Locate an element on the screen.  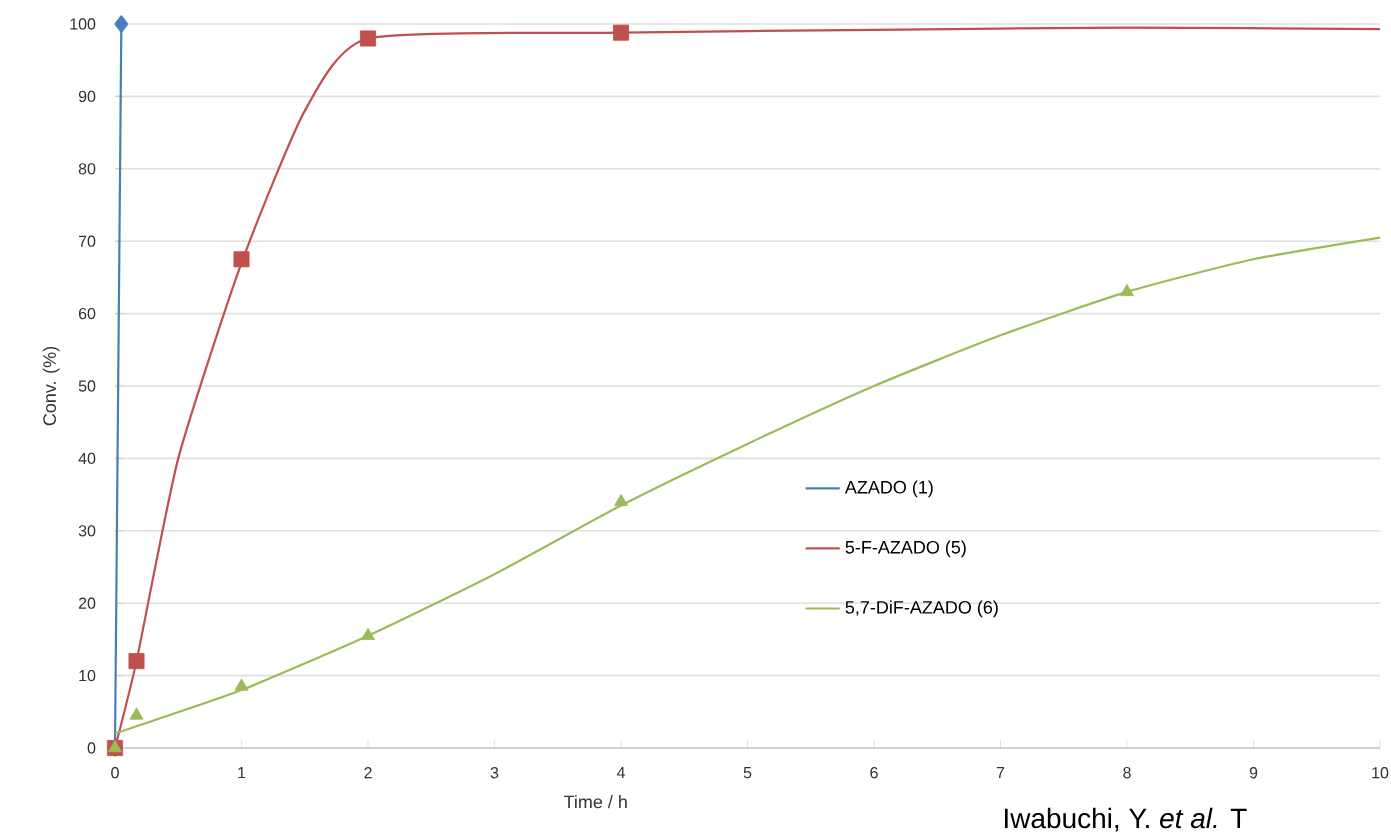
x-axis-title: Time / h is located at coordinates (595, 802).